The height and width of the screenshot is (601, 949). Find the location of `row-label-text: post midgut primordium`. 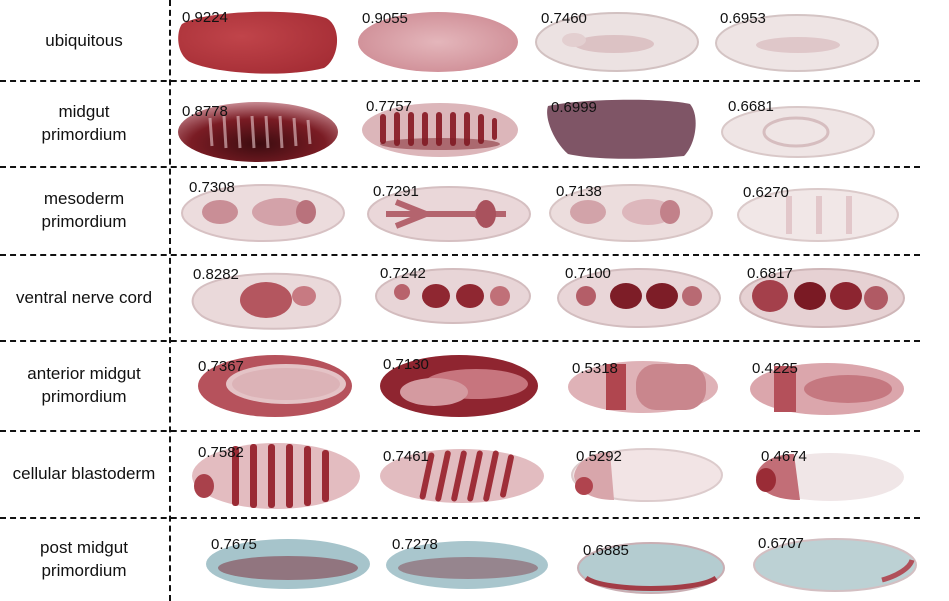

row-label-text: post midgut primordium is located at coordinates (84, 559).